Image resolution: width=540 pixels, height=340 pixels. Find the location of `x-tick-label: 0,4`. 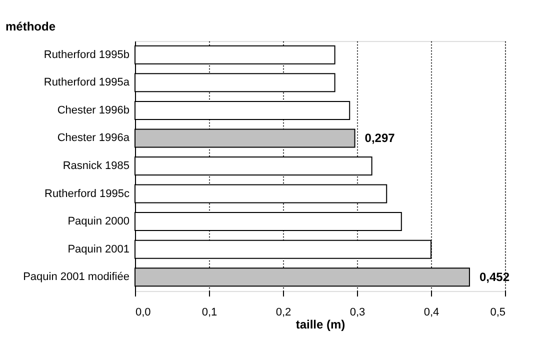

x-tick-label: 0,4 is located at coordinates (432, 312).